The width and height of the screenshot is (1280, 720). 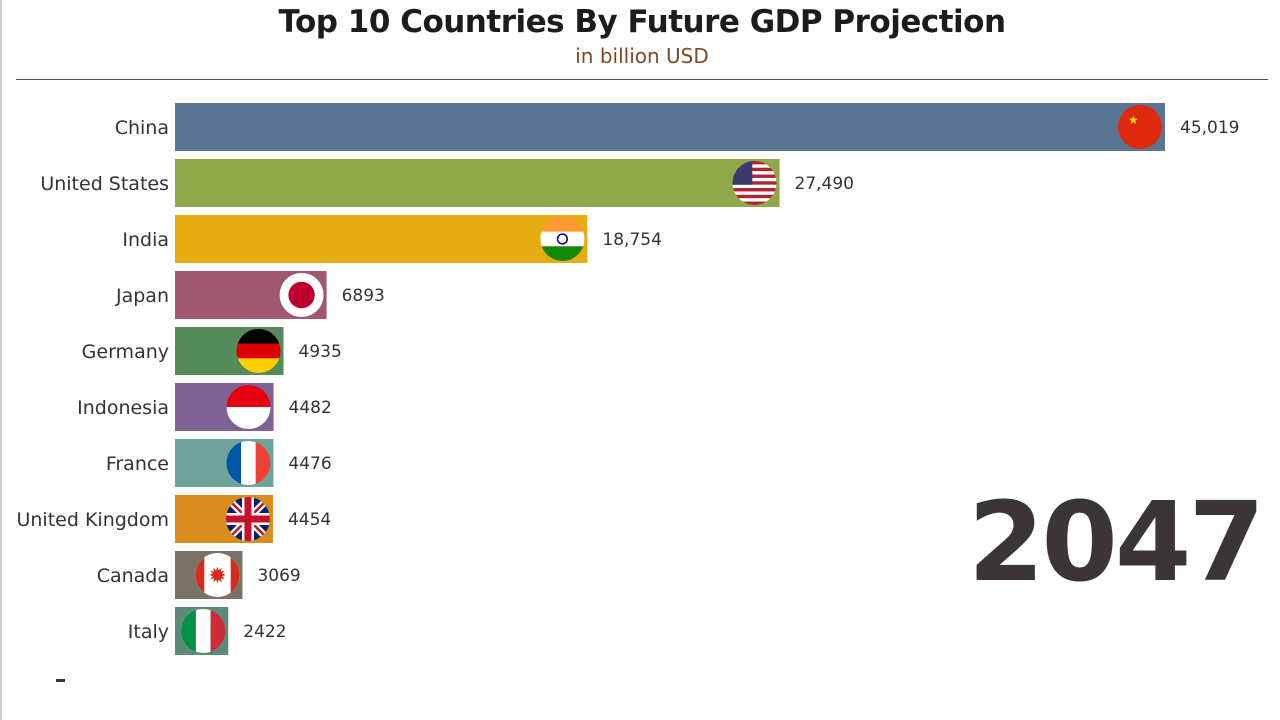 What do you see at coordinates (137, 464) in the screenshot?
I see `category-label: France` at bounding box center [137, 464].